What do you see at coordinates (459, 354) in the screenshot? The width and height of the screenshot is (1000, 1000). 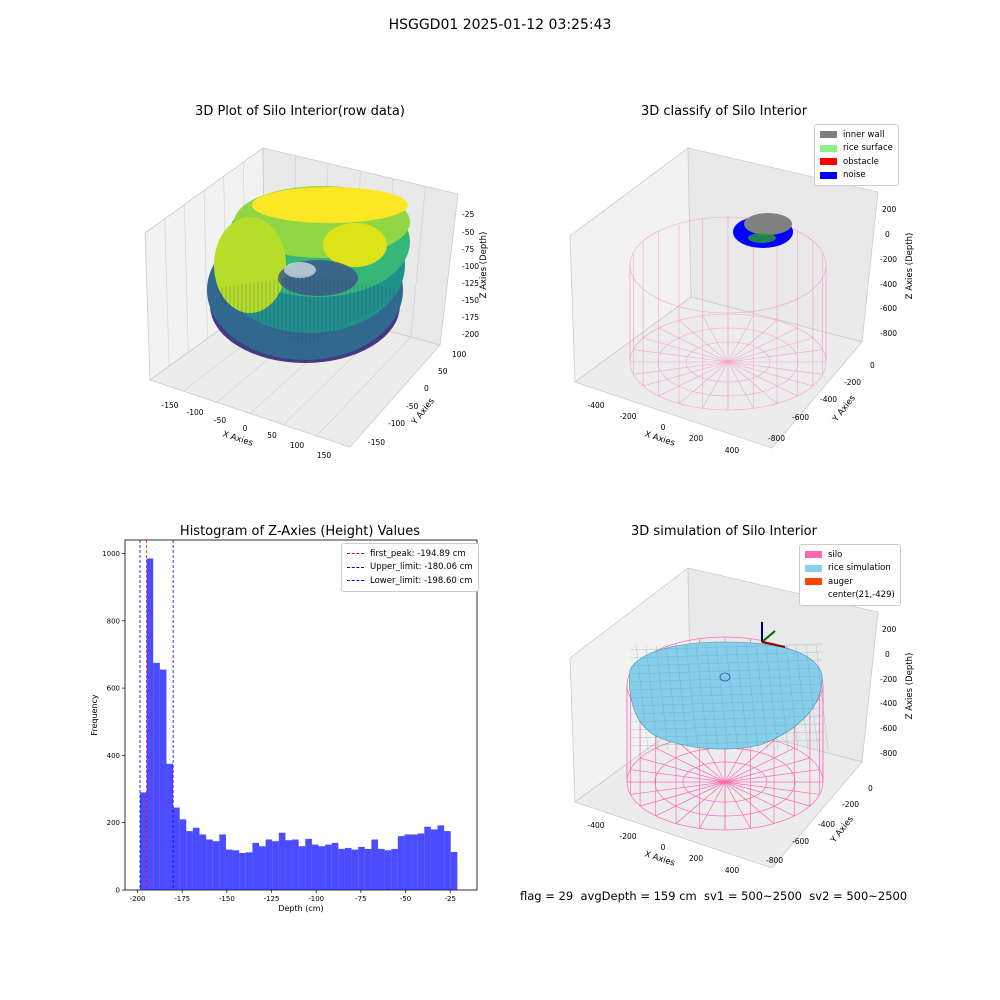 I see `svg-text: 100` at bounding box center [459, 354].